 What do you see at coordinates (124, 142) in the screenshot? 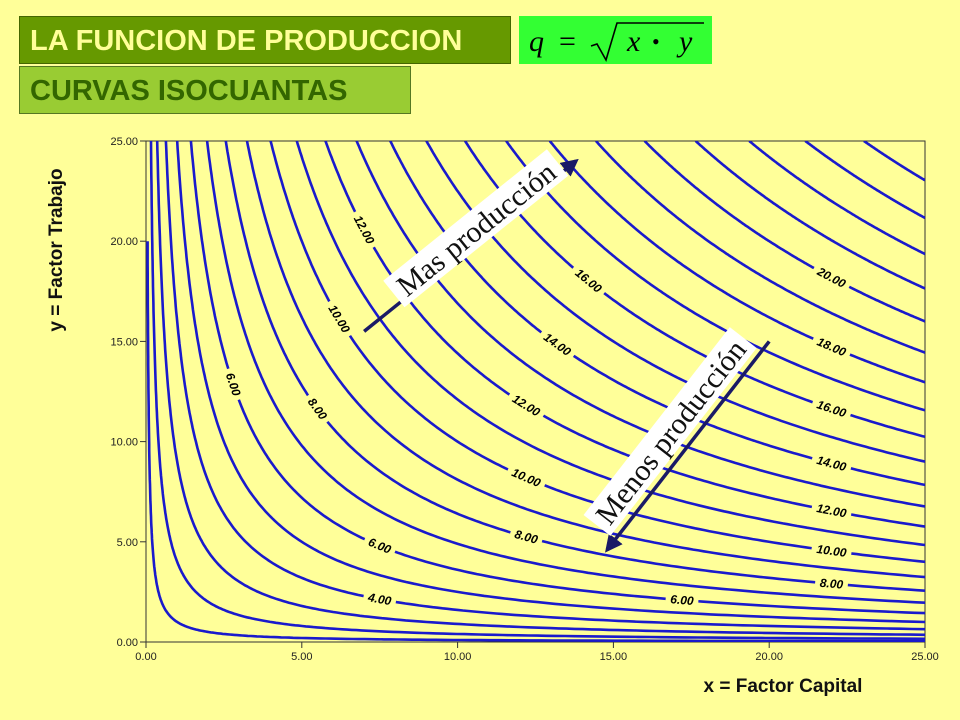
I see `y-tick-label: 25.00` at bounding box center [124, 142].